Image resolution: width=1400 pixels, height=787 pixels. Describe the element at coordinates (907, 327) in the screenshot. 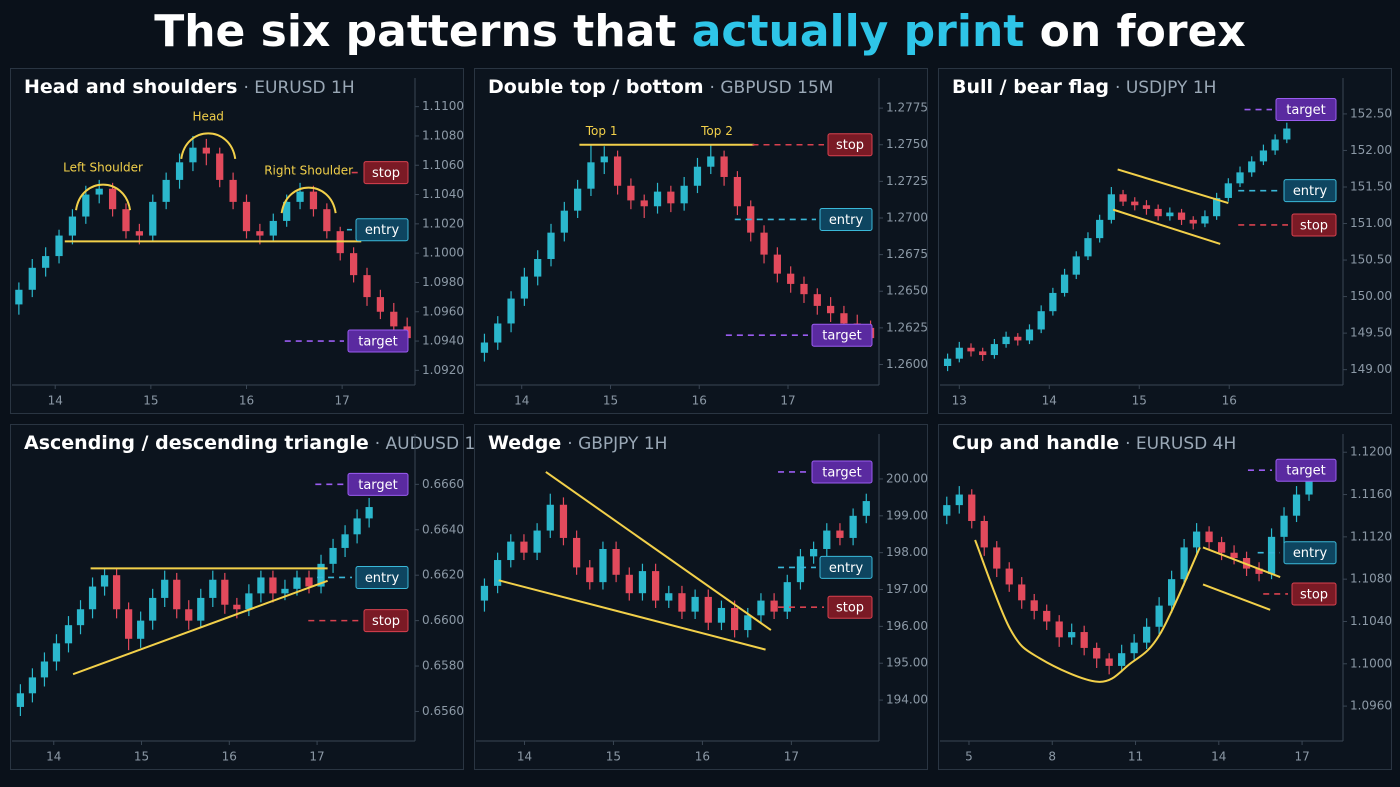

I see `y-tick-label: 1.2625` at that location.